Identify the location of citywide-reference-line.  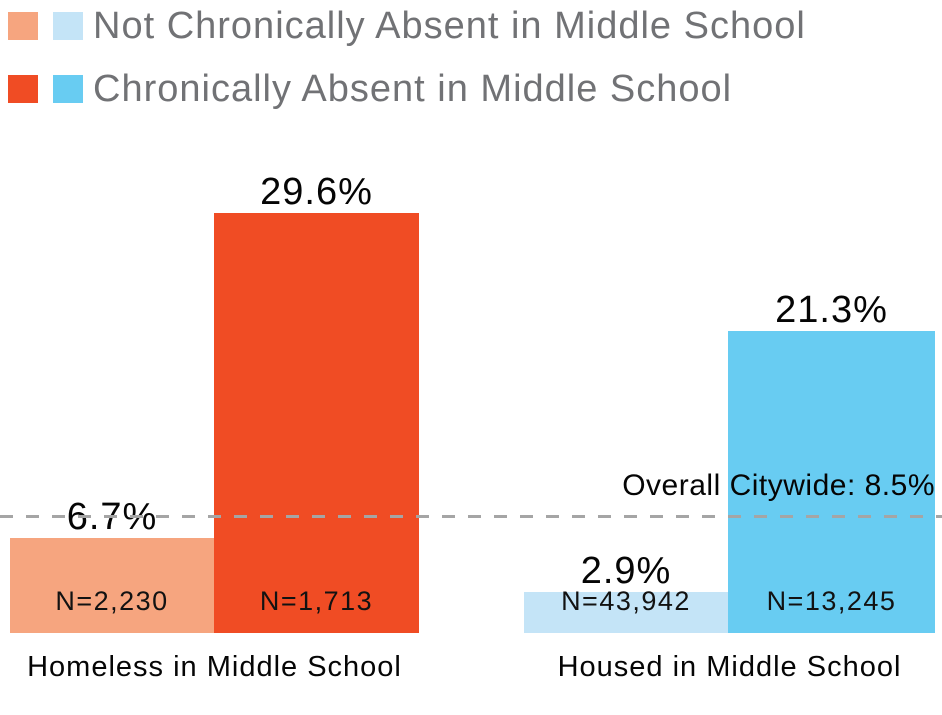
(471, 516).